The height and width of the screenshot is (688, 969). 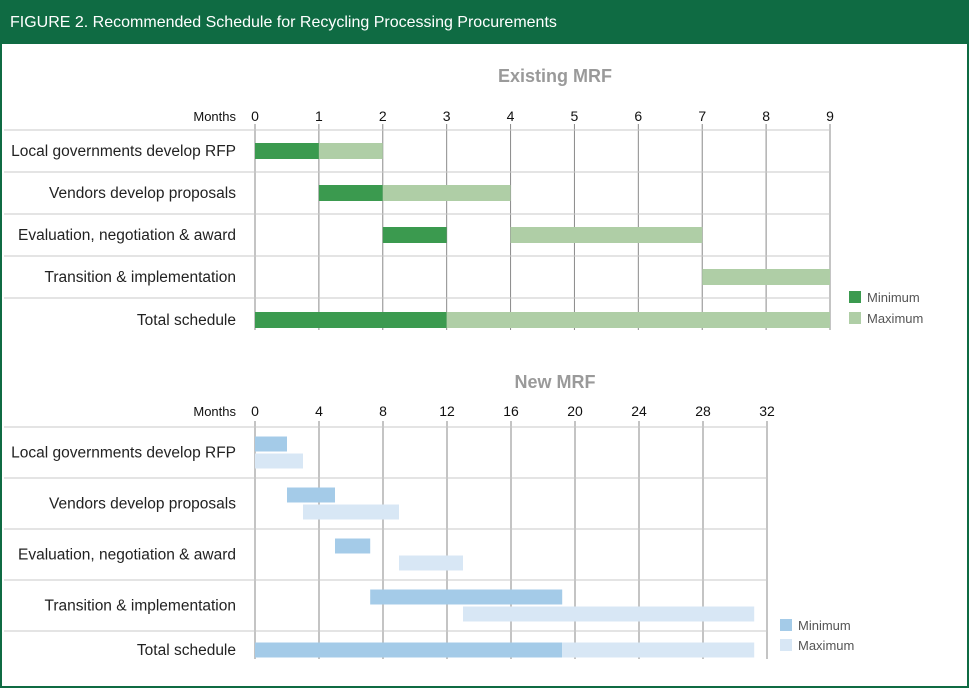 I want to click on chart2-tick-label: 0, so click(x=255, y=411).